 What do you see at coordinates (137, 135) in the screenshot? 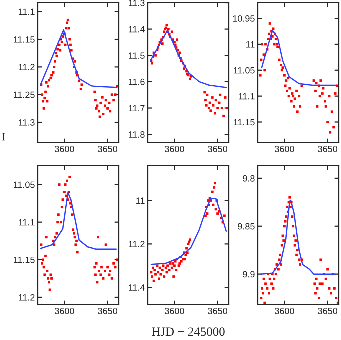
I see `y-tick-label: 11.8` at bounding box center [137, 135].